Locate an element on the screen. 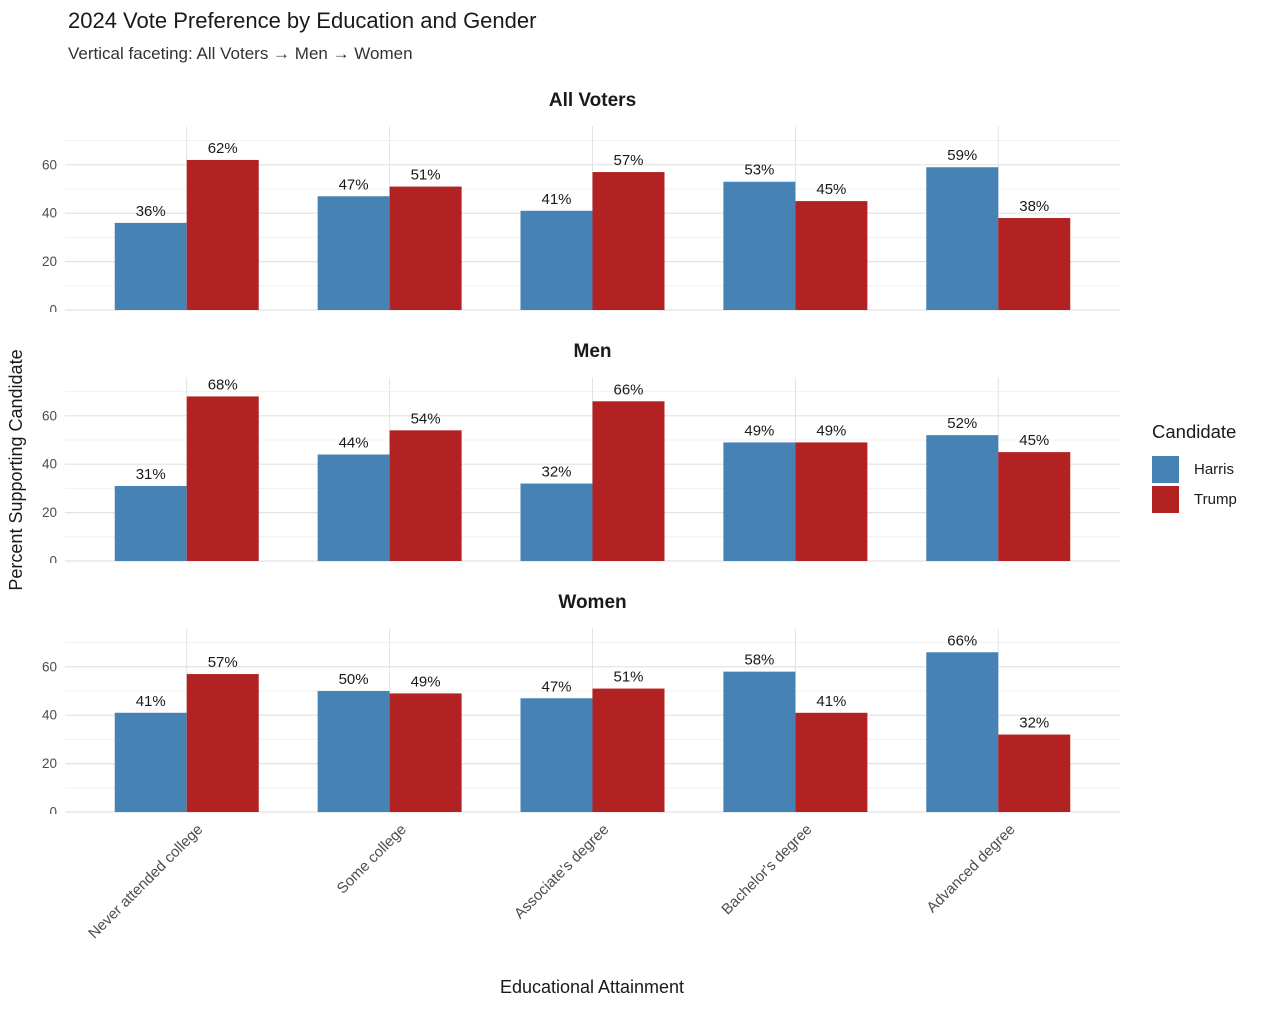 This screenshot has width=1280, height=1014. x-category-label: Associate's degree is located at coordinates (562, 872).